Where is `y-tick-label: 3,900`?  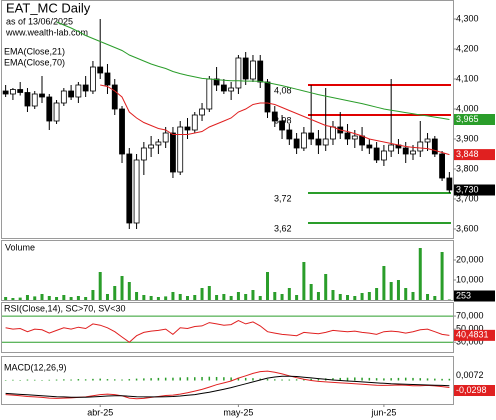 y-tick-label: 3,900 is located at coordinates (467, 138).